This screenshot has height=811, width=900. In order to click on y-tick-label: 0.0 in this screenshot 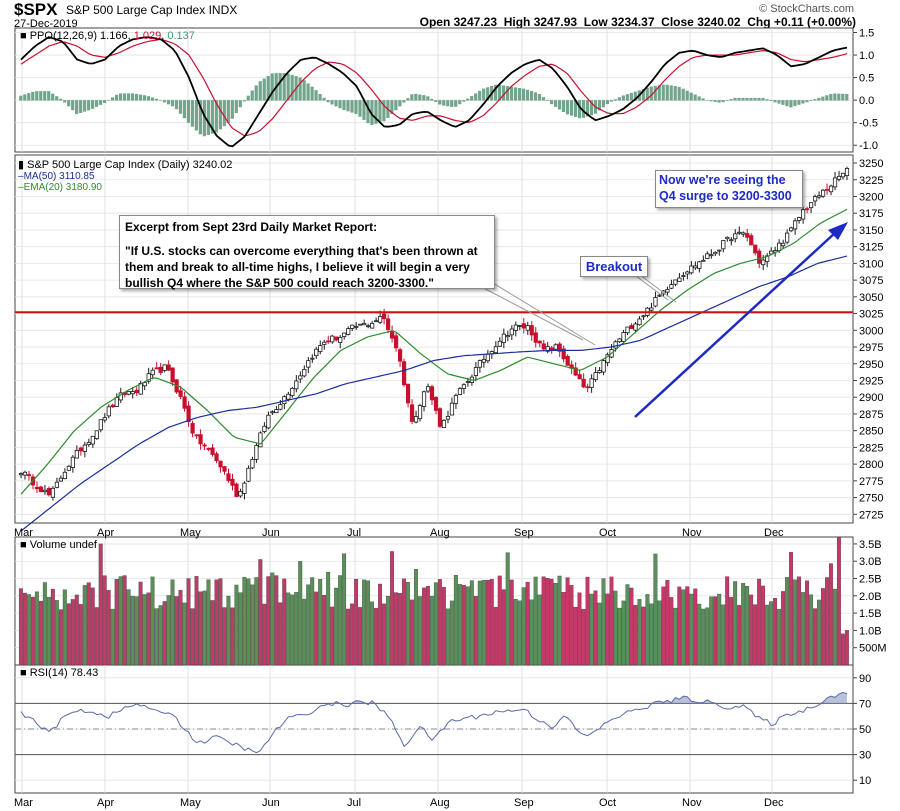, I will do `click(866, 101)`.